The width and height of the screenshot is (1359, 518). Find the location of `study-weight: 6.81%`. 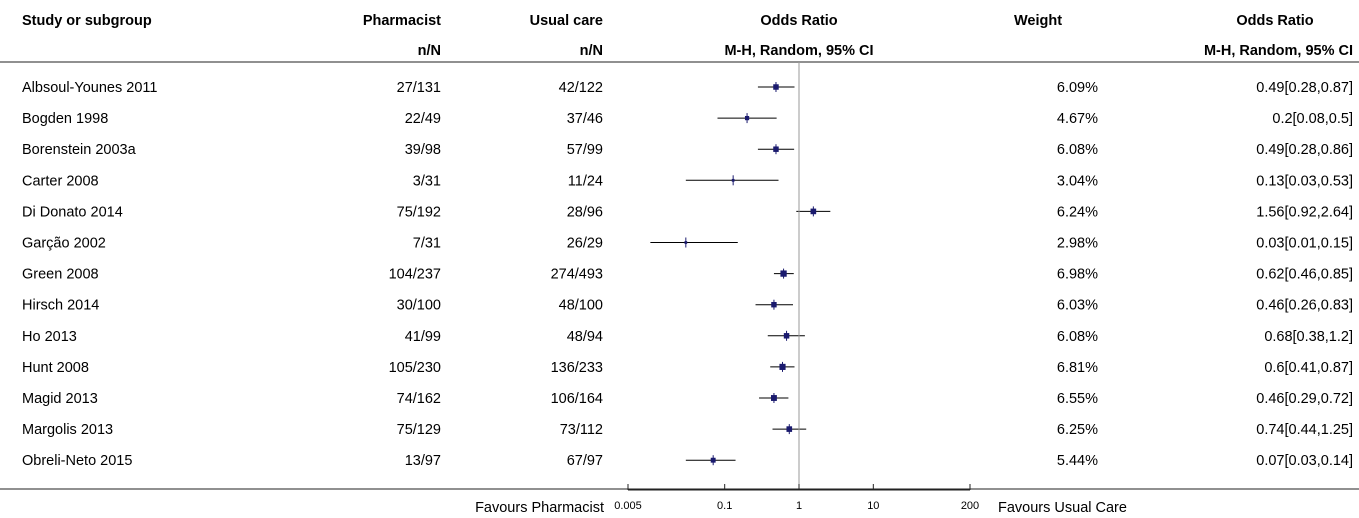

study-weight: 6.81% is located at coordinates (1077, 368).